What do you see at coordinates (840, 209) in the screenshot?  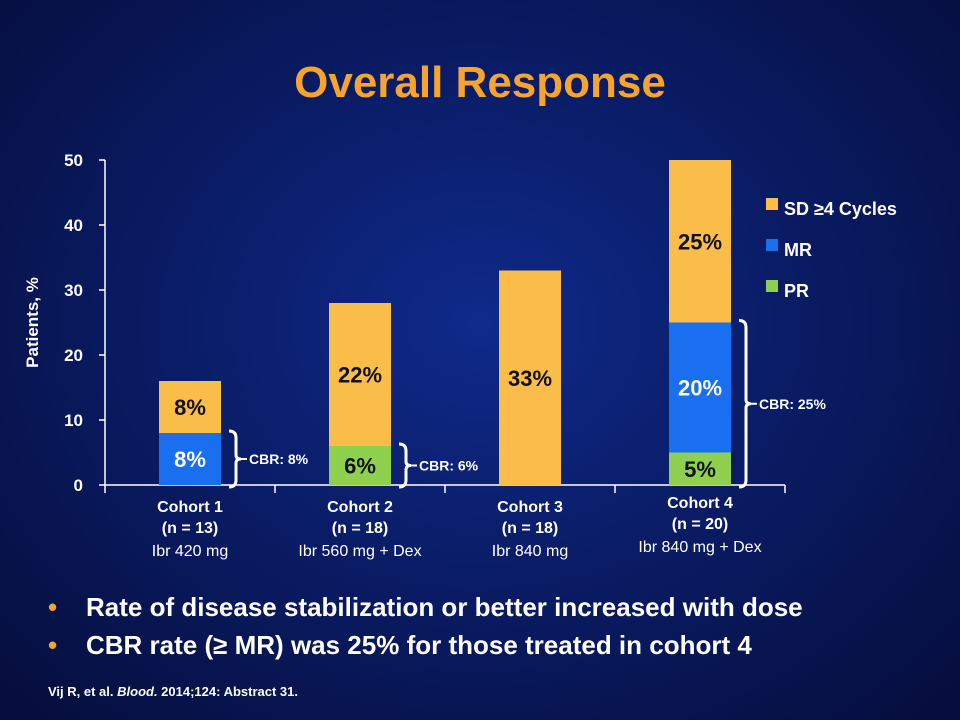 I see `legend-label: SD ≥4 Cycles` at bounding box center [840, 209].